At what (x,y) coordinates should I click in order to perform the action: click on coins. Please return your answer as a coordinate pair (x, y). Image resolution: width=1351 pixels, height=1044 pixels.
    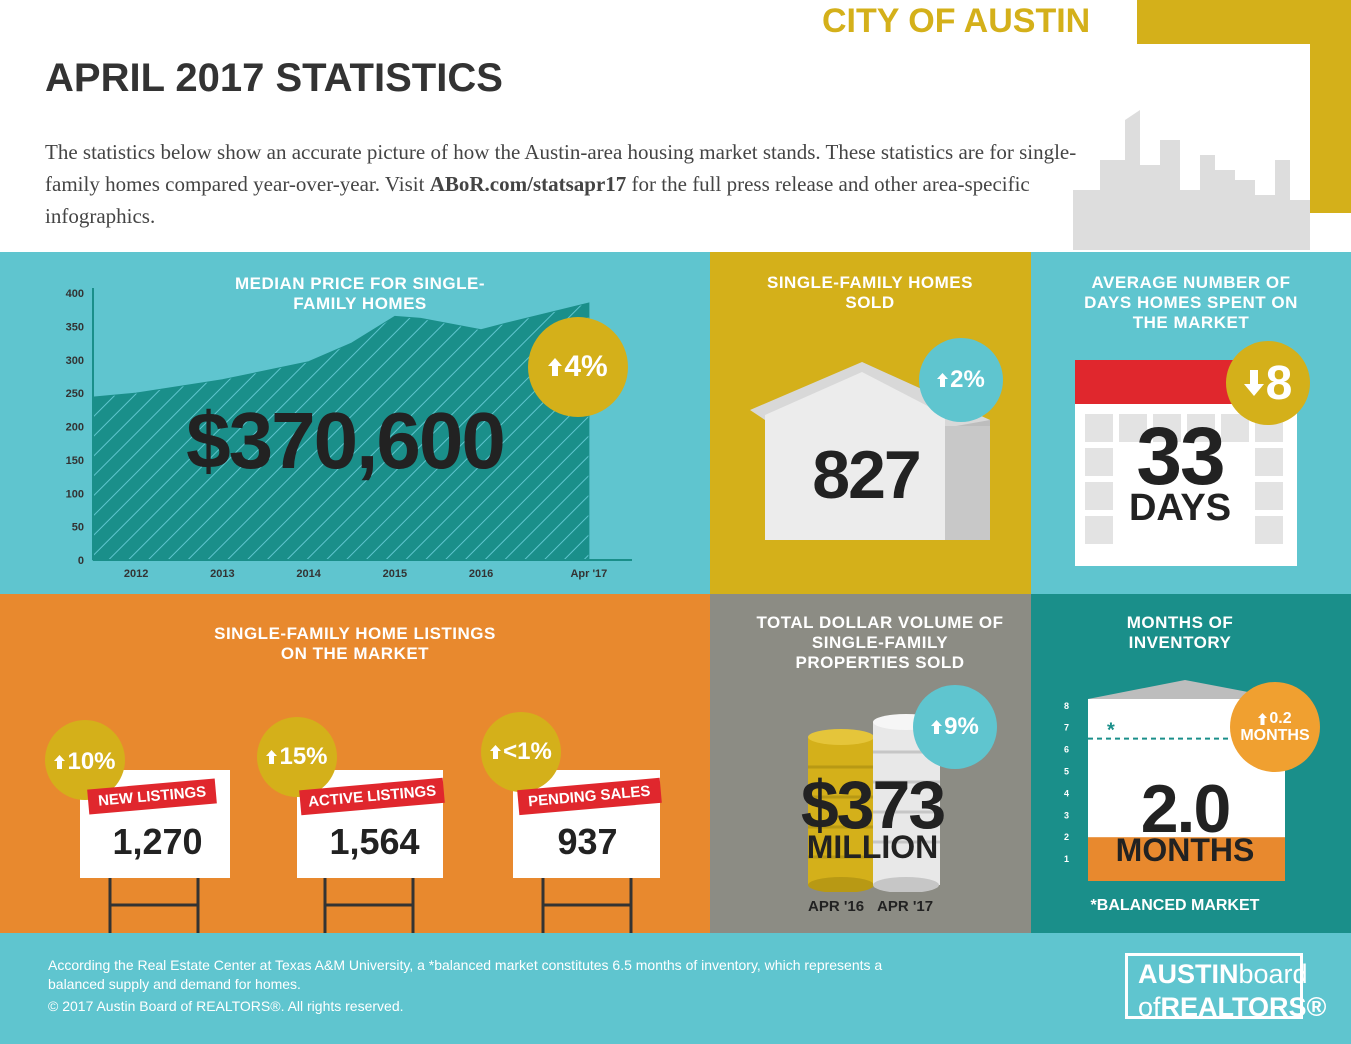
    Looking at the image, I should click on (874, 803).